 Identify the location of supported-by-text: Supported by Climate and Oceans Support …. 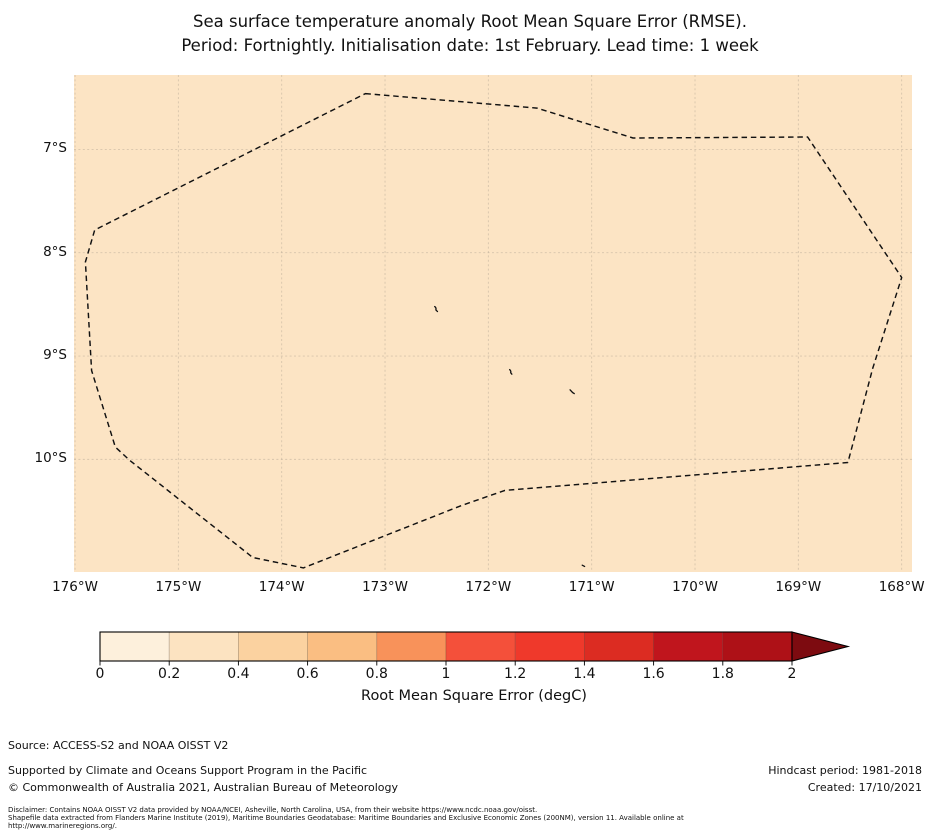
(188, 770).